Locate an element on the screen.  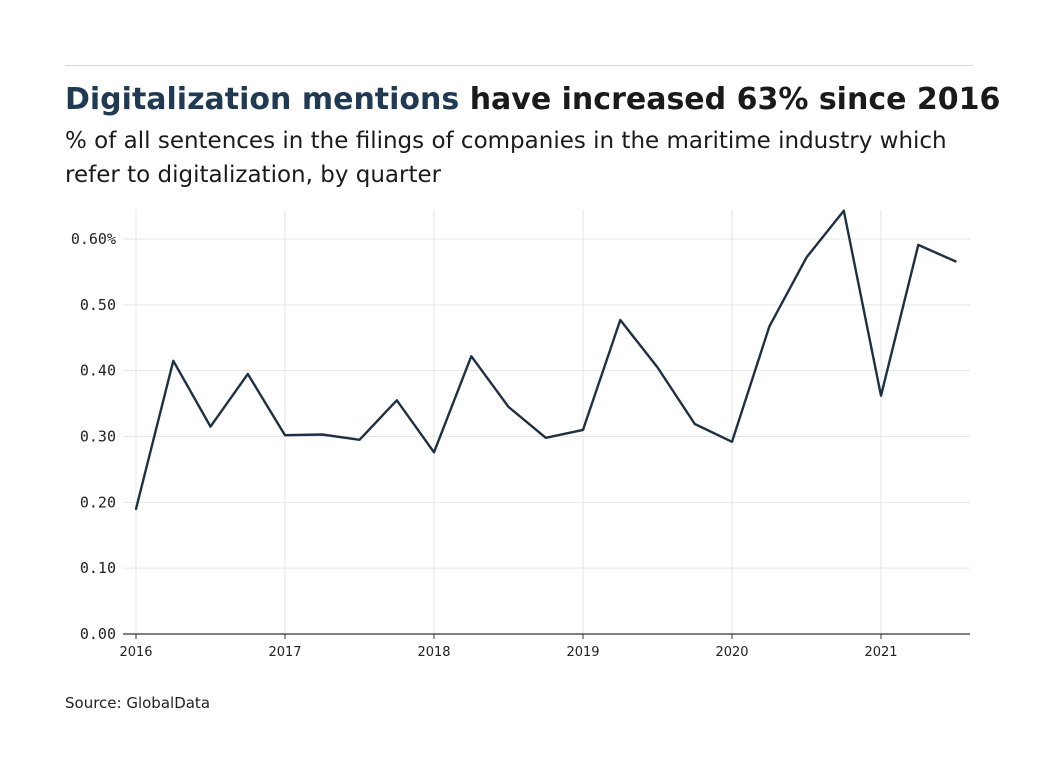
x-tick-label: 2019 is located at coordinates (582, 652).